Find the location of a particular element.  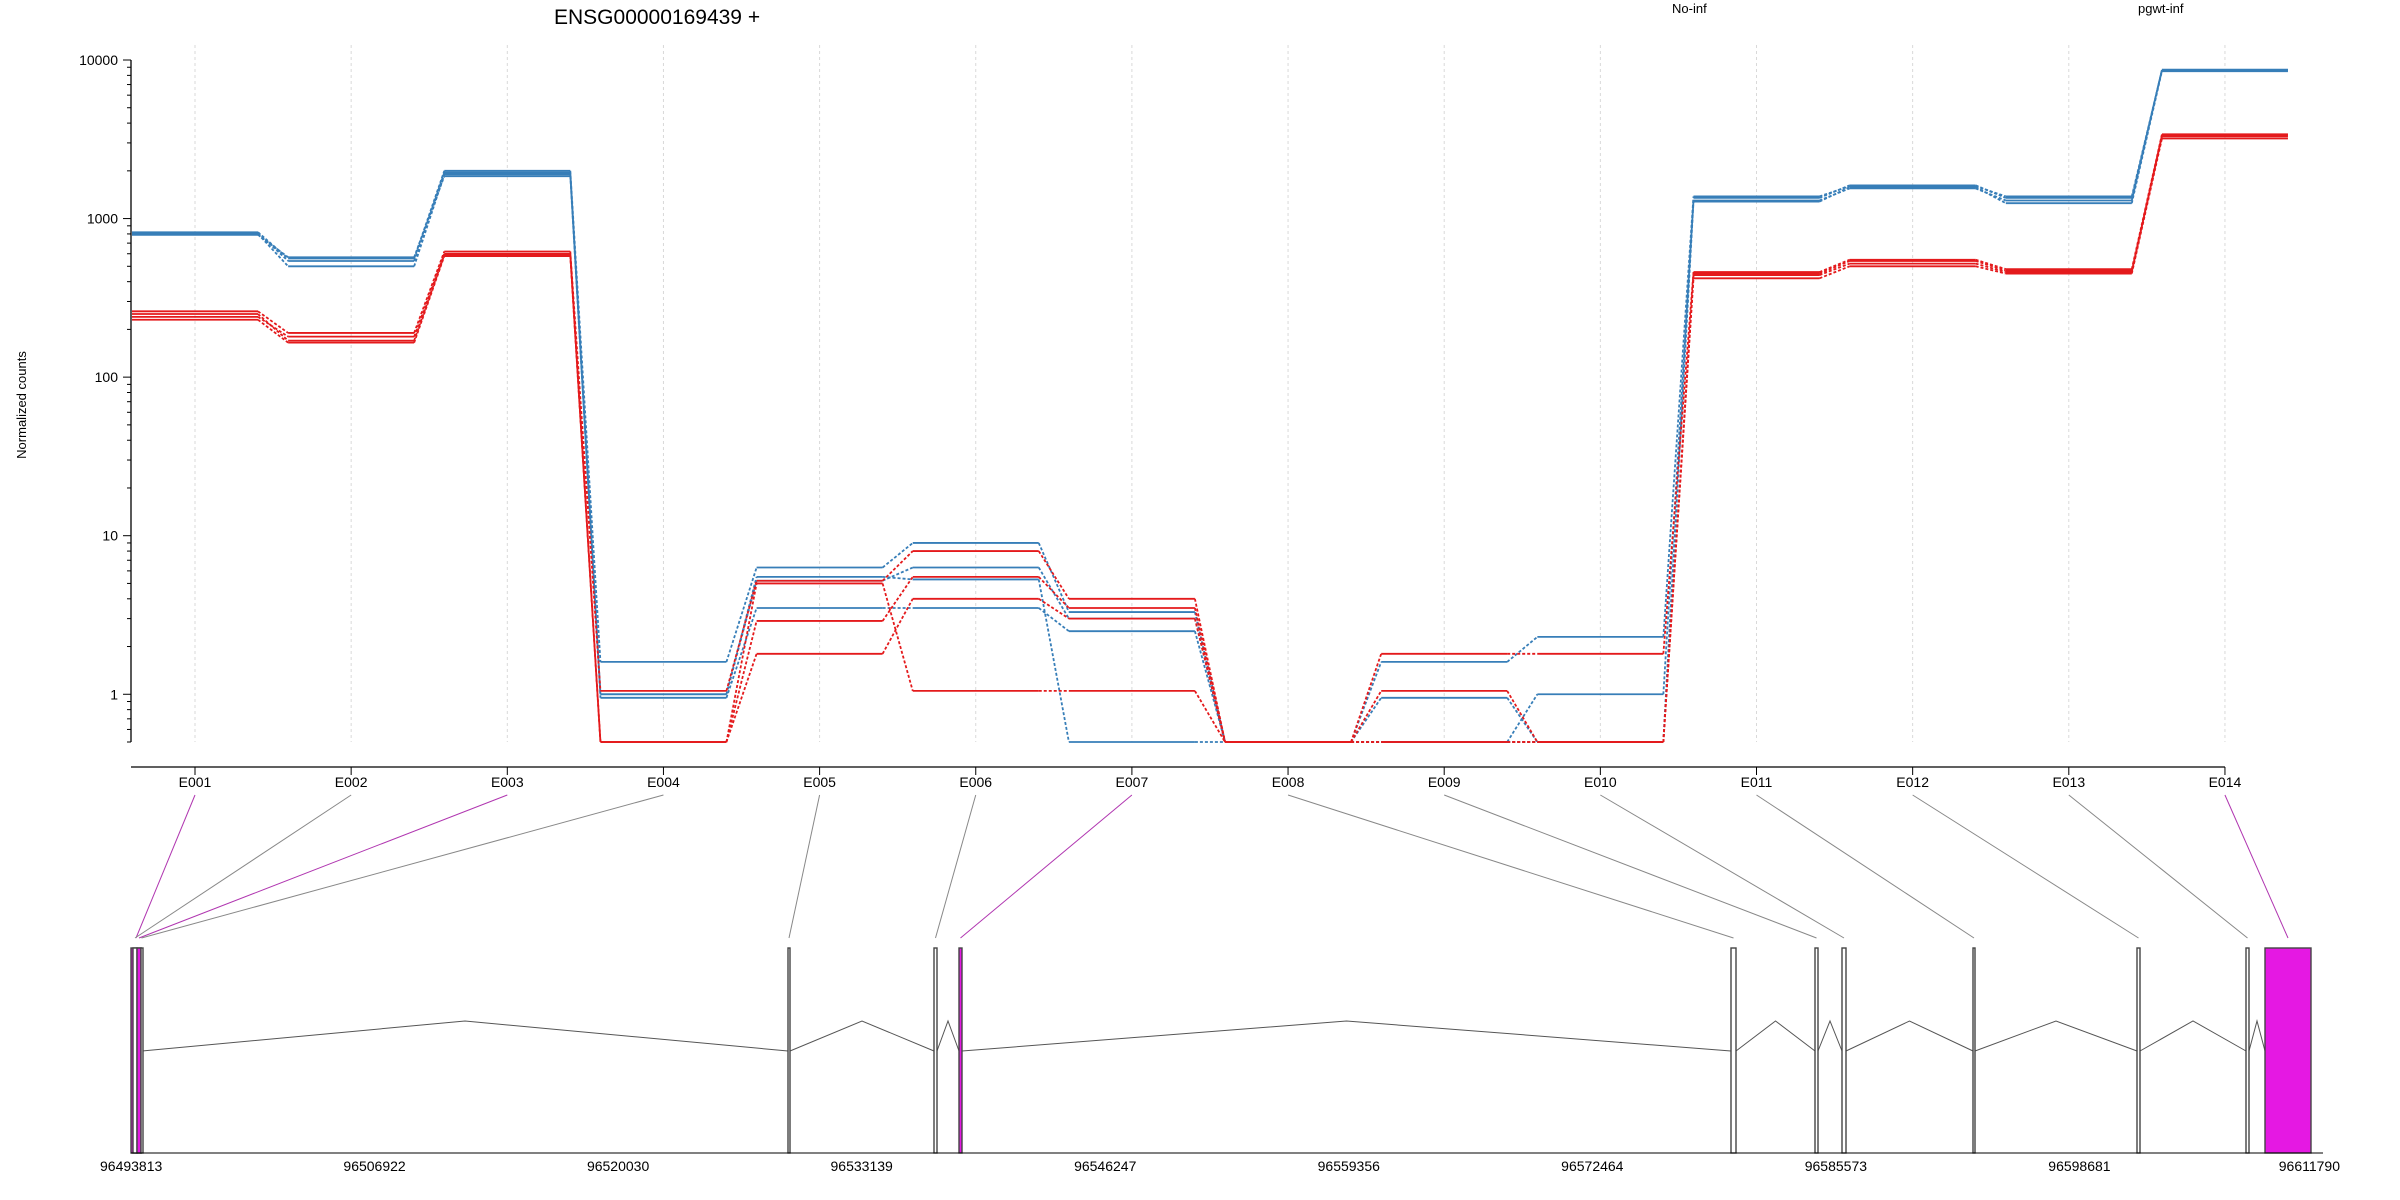

x-tick-label: E011 is located at coordinates (1757, 782).